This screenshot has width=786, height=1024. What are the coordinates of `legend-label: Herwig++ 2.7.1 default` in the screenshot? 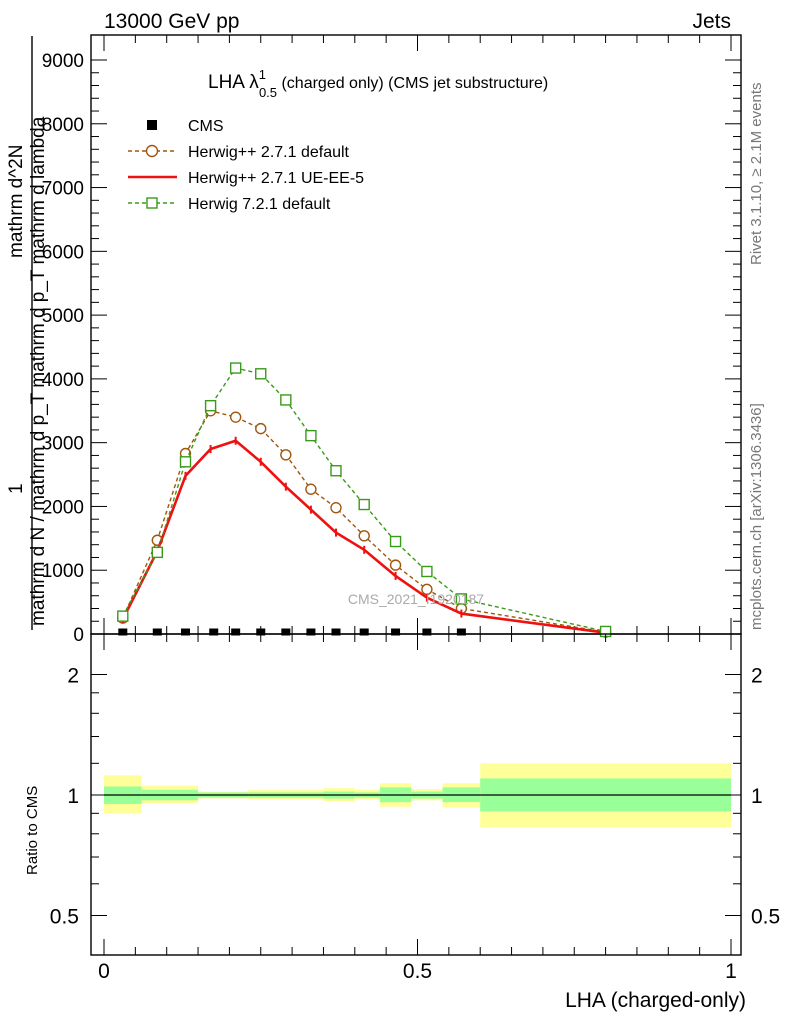 It's located at (269, 152).